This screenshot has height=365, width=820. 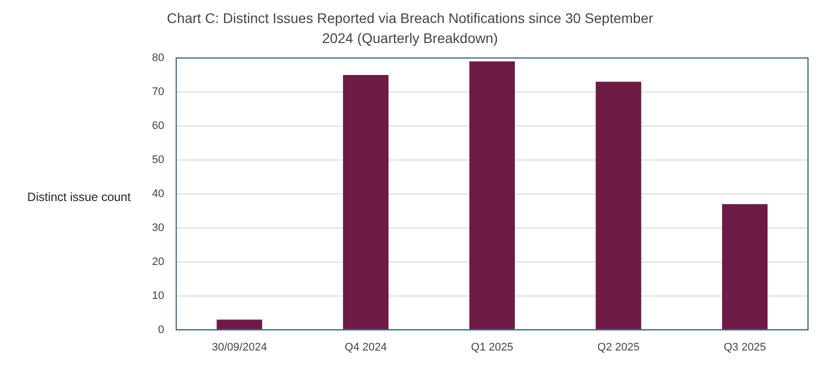 What do you see at coordinates (79, 197) in the screenshot?
I see `y-axis-title: Distinct issue count` at bounding box center [79, 197].